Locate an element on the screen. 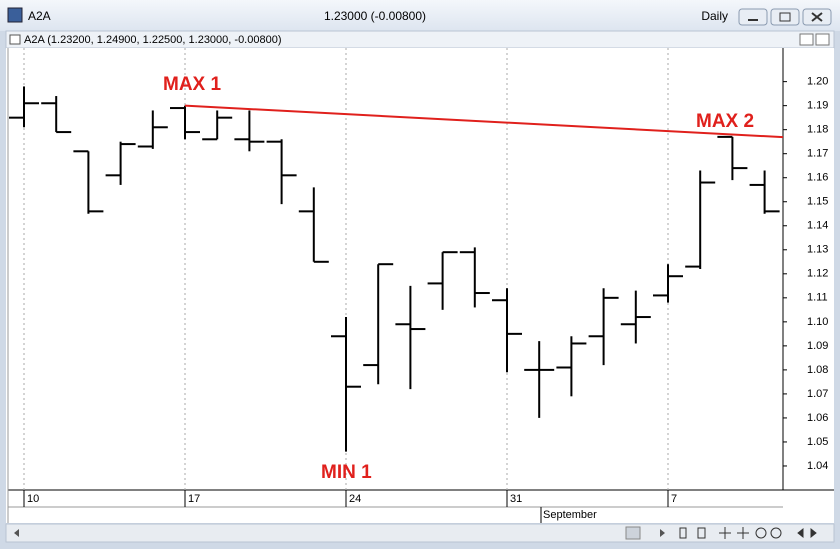  maximize-glyph is located at coordinates (785, 17).